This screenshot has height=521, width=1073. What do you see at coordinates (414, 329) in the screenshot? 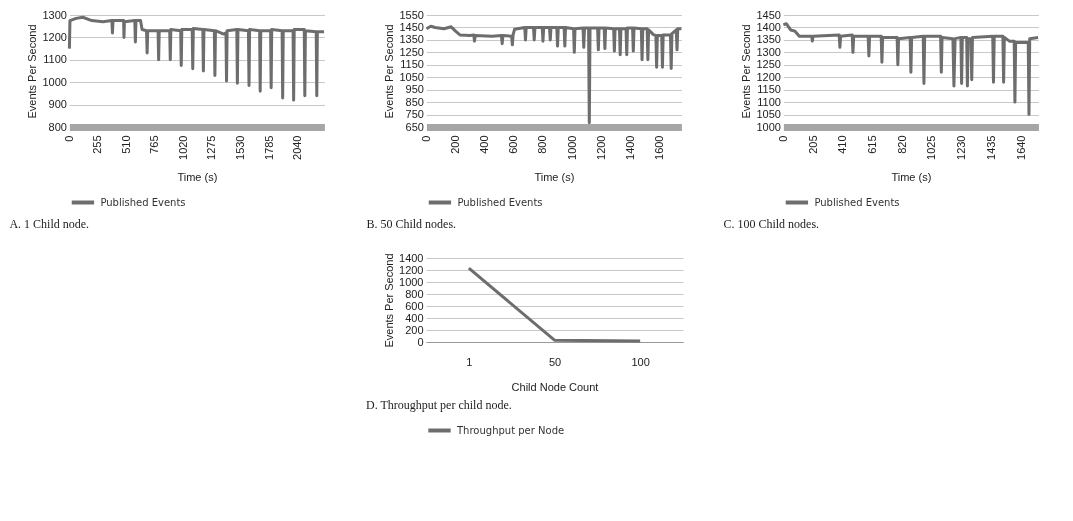
I see `y-tick-label: 200` at bounding box center [414, 329].